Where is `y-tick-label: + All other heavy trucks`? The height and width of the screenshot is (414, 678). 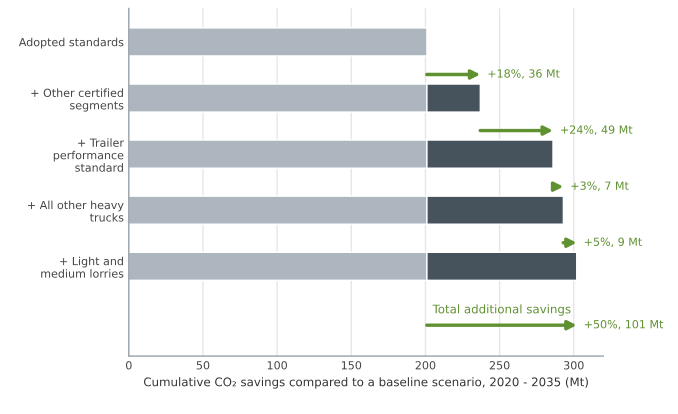
y-tick-label: + All other heavy trucks is located at coordinates (76, 211).